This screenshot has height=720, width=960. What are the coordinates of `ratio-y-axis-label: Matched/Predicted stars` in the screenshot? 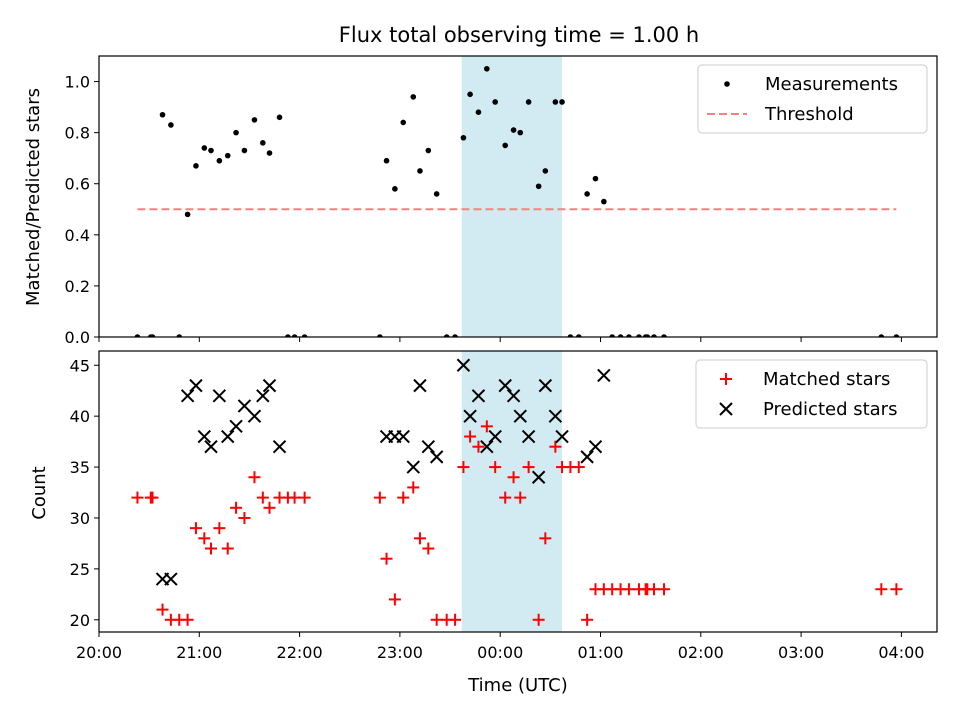 It's located at (33, 197).